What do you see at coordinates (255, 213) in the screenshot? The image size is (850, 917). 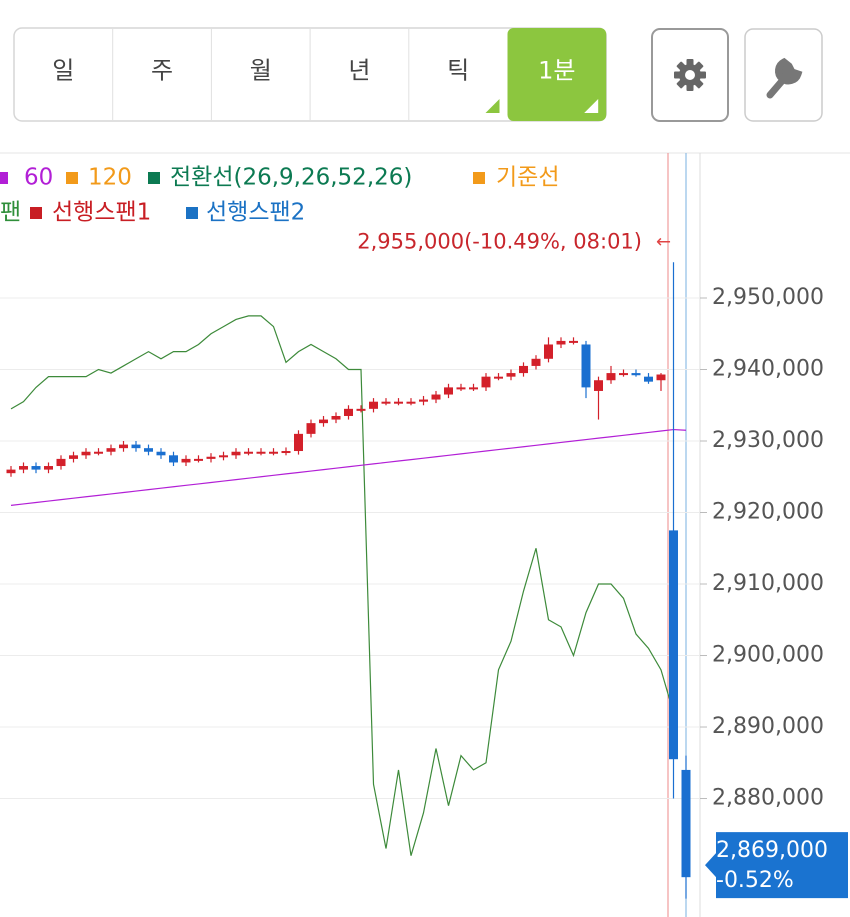 I see `legend-label: 선행스팬2` at bounding box center [255, 213].